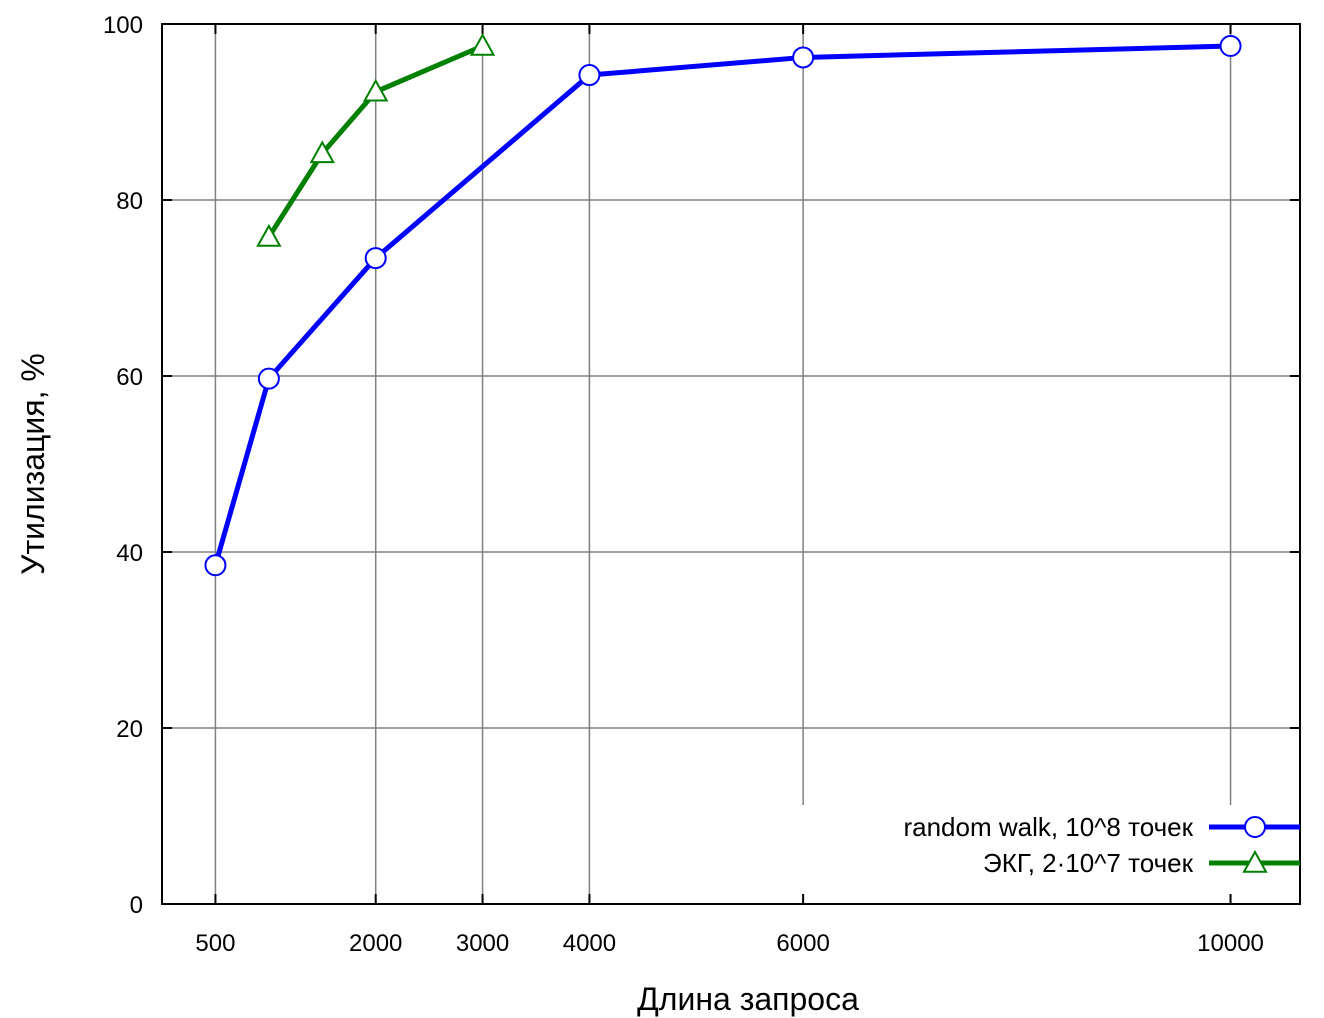 Image resolution: width=1324 pixels, height=1018 pixels. I want to click on x-tick-label: 6000, so click(802, 943).